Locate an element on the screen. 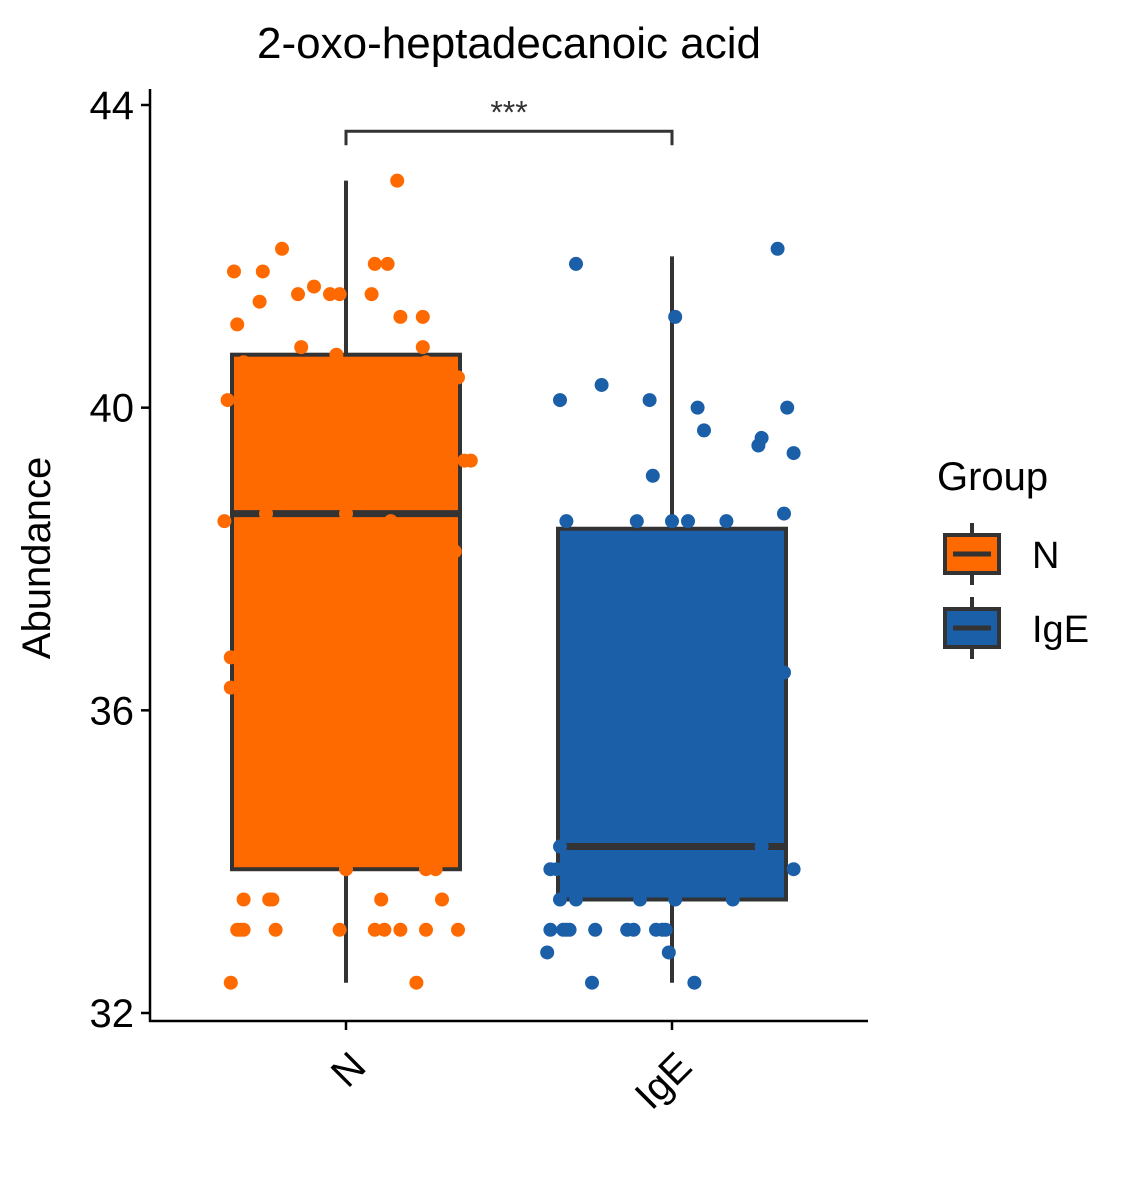  legend-label-IgE: IgE is located at coordinates (1060, 630).